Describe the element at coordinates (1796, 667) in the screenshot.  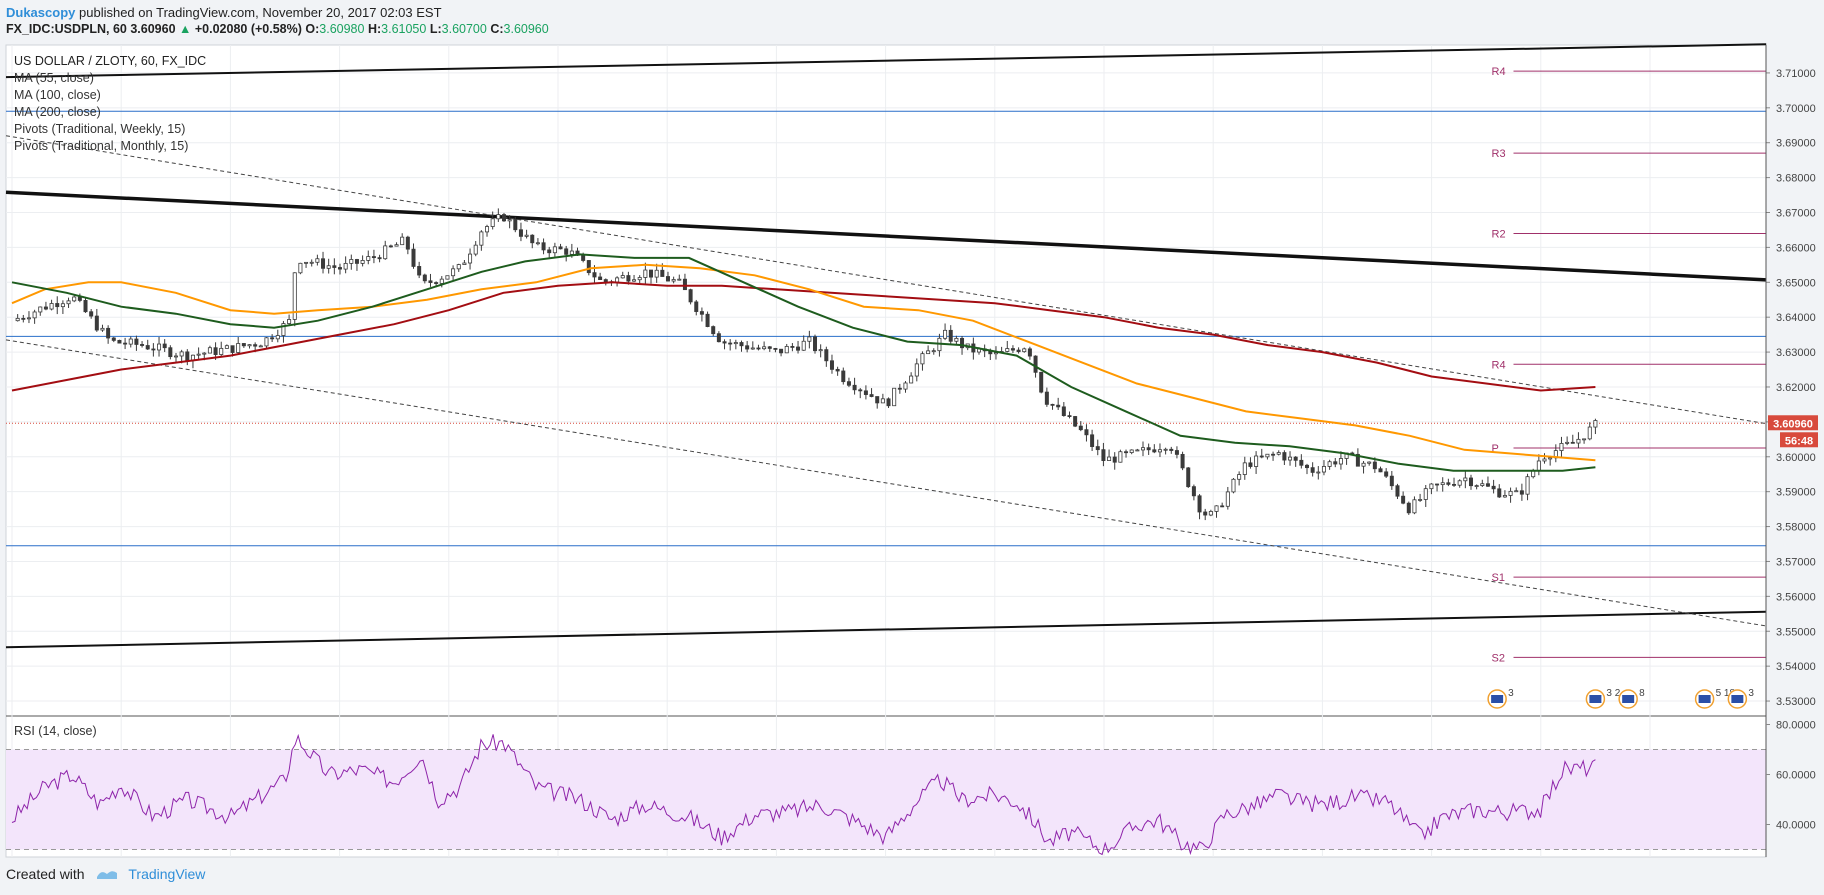
I see `price-tick-label: 3.54000` at that location.